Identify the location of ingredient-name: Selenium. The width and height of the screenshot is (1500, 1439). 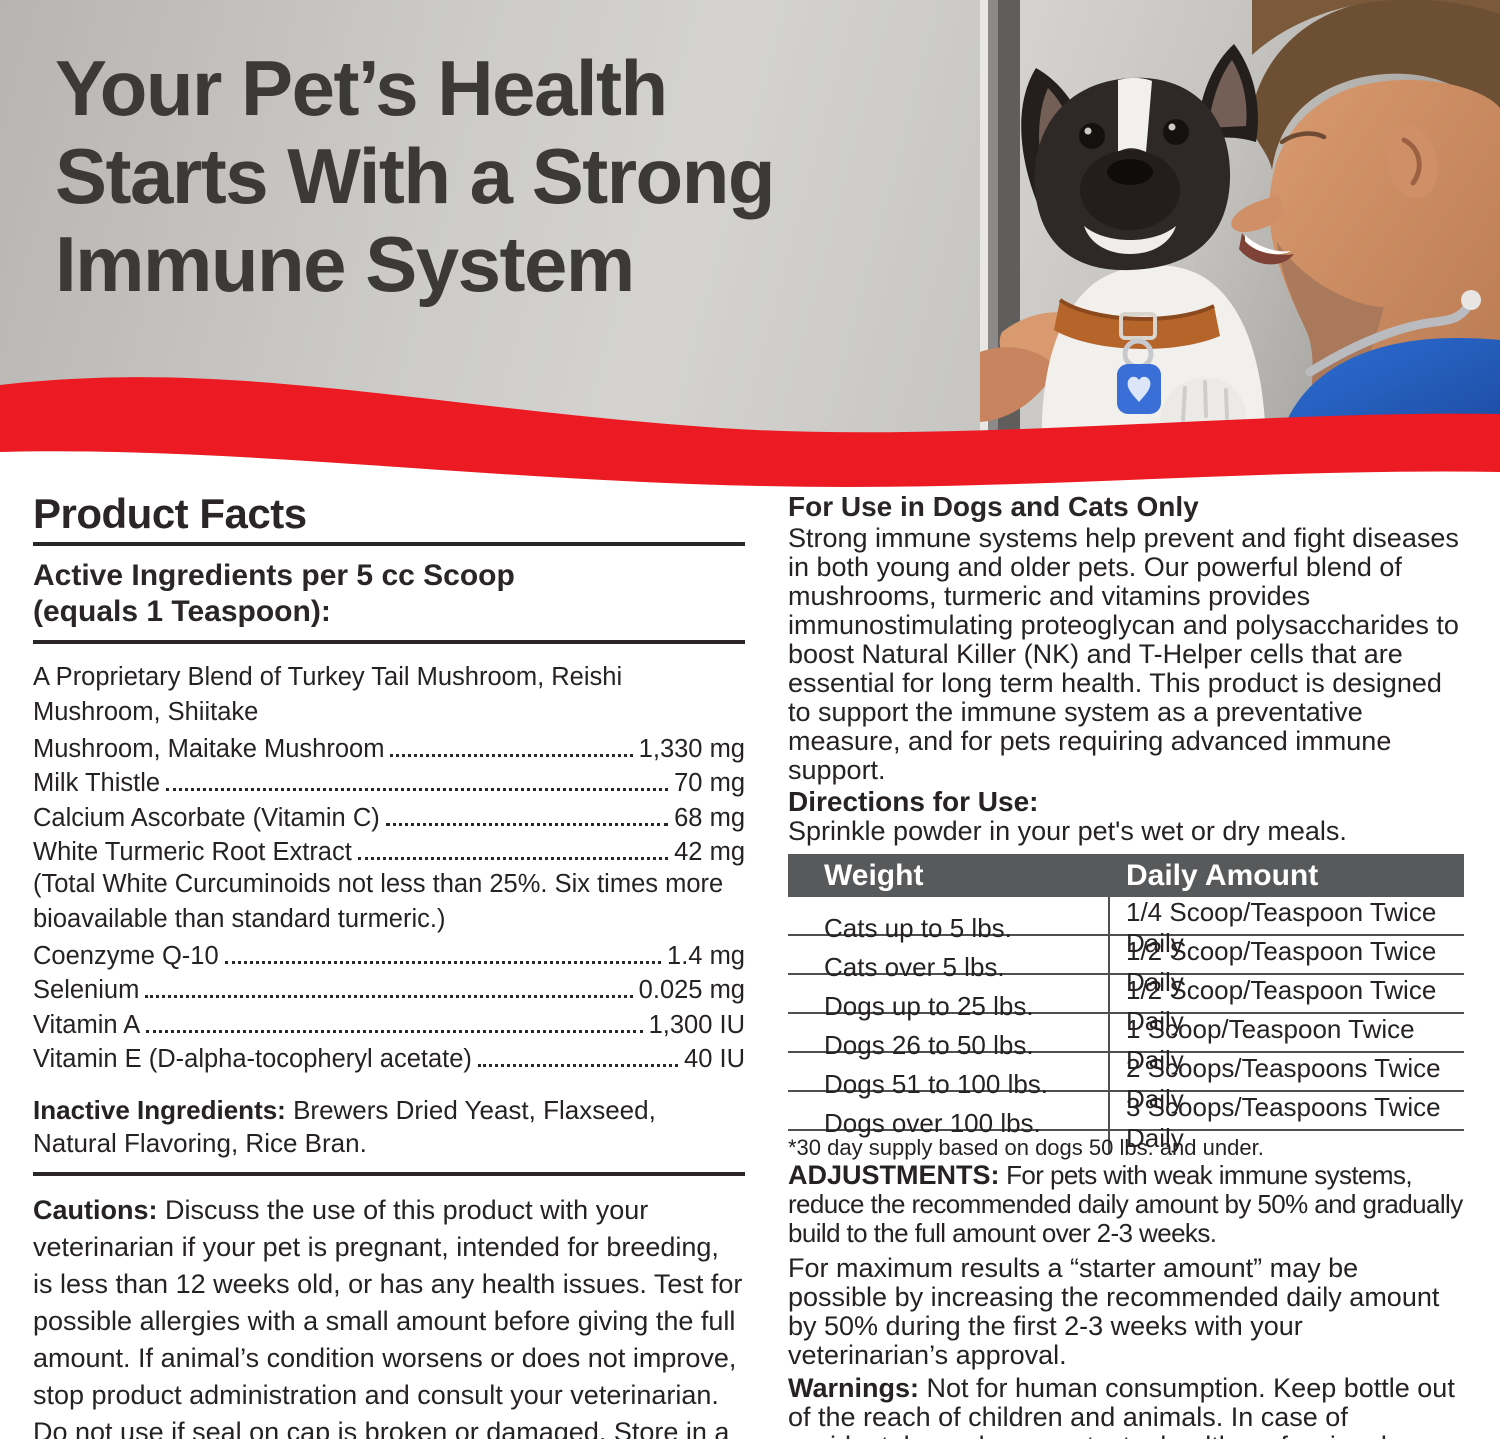
(86, 990).